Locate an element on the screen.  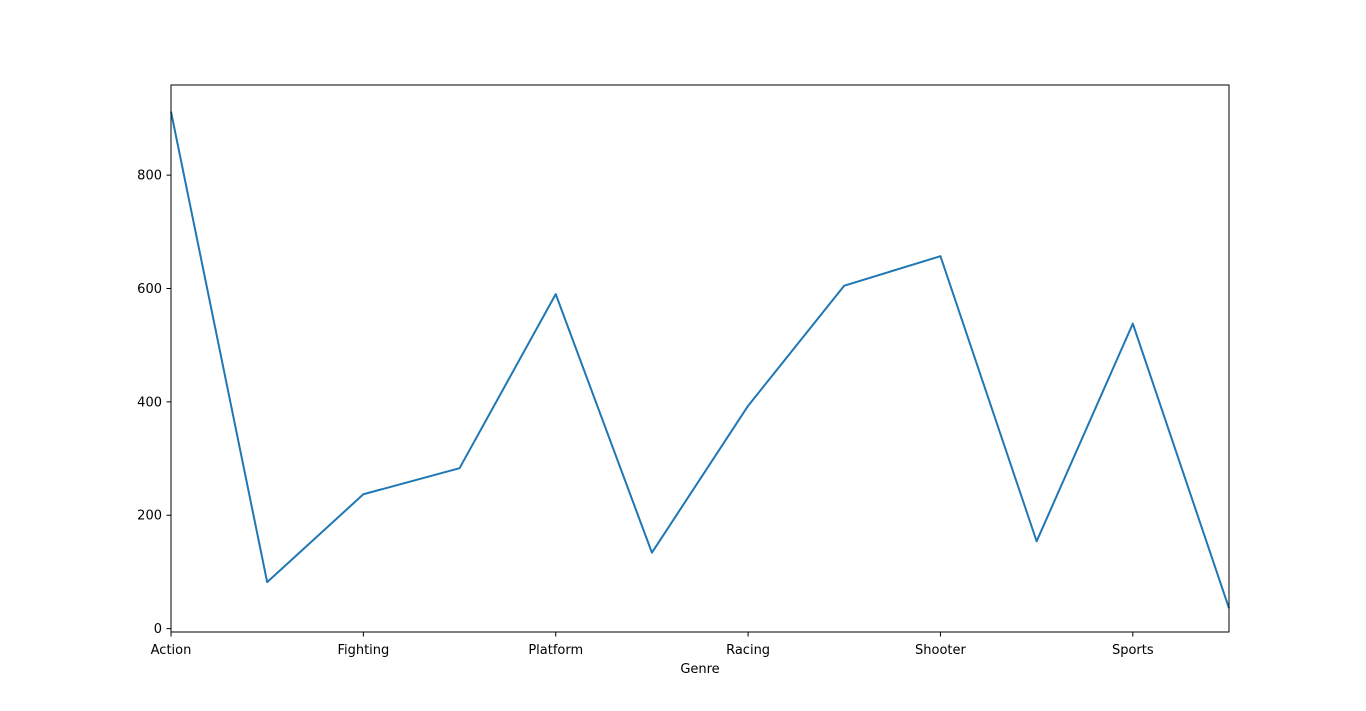
x-tick-label: Shooter is located at coordinates (940, 650).